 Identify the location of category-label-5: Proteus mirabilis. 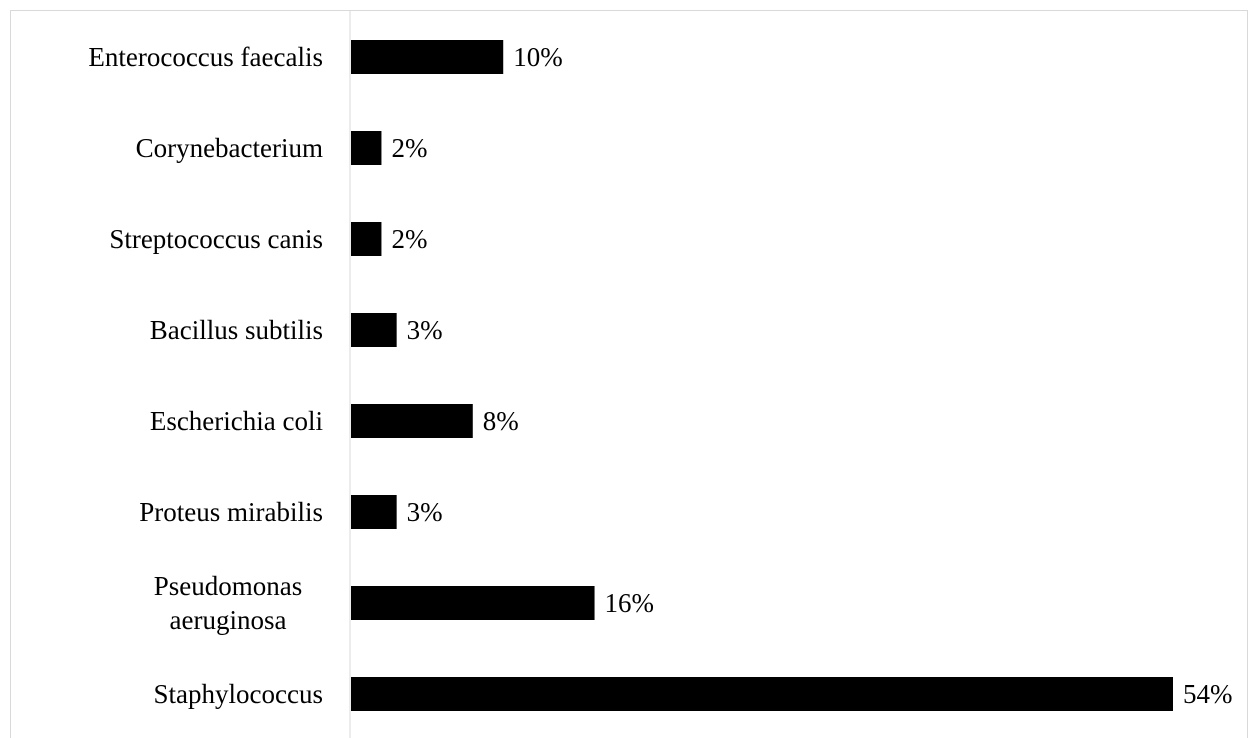
(231, 512).